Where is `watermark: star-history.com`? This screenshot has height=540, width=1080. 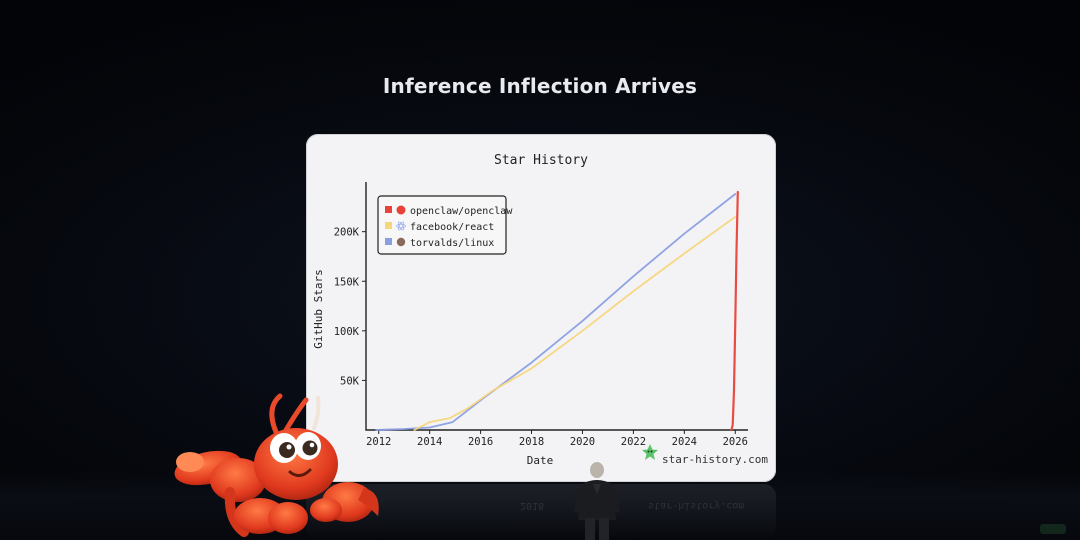 watermark: star-history.com is located at coordinates (705, 455).